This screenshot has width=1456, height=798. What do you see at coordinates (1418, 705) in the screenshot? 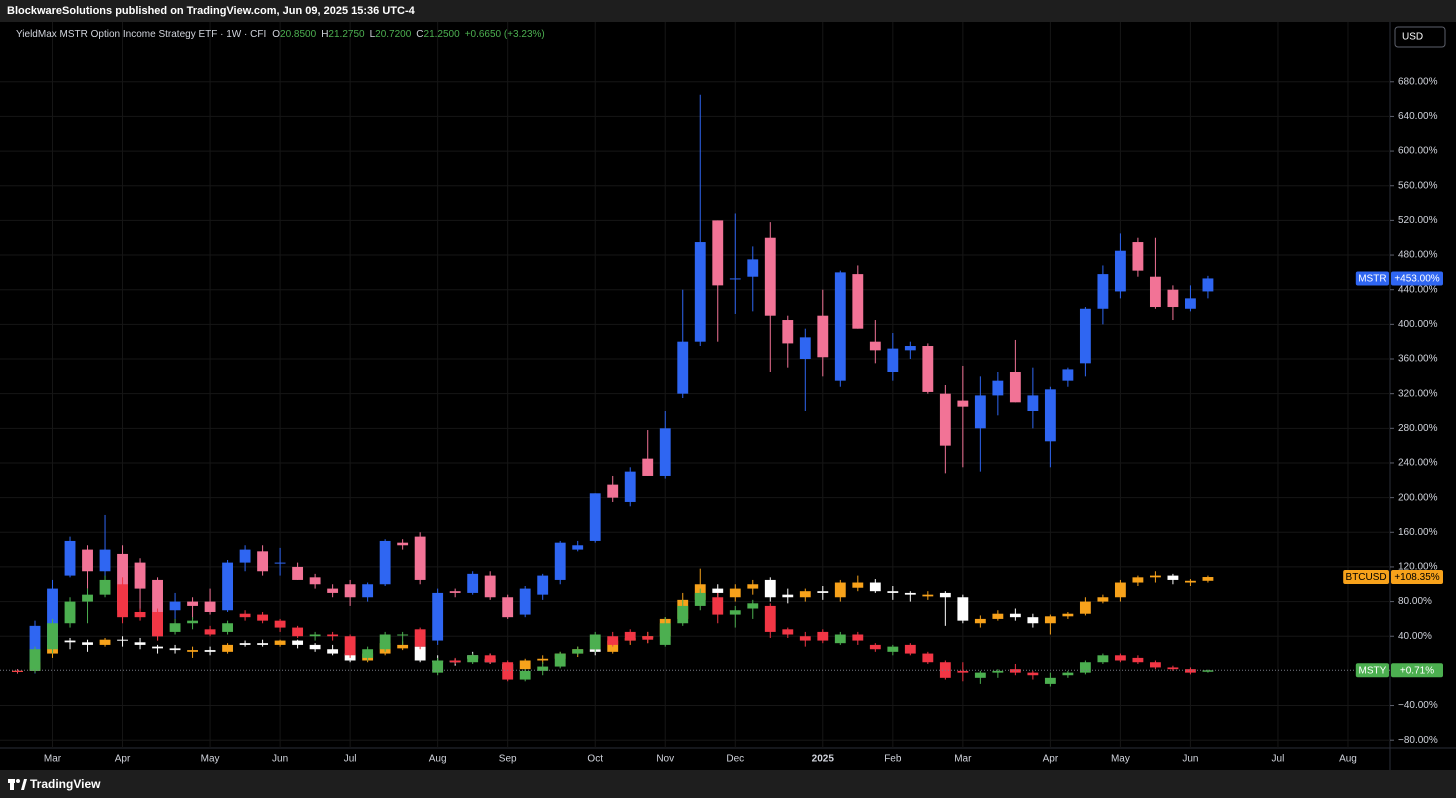
I see `y-tick-label: −40.00%` at bounding box center [1418, 705].